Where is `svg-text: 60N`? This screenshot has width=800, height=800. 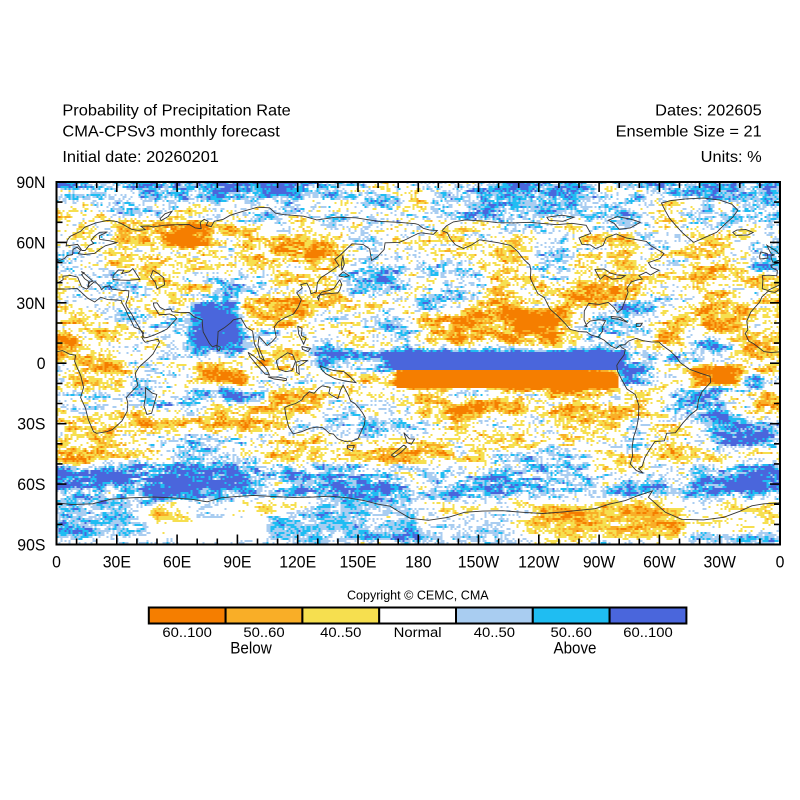 svg-text: 60N is located at coordinates (30, 243).